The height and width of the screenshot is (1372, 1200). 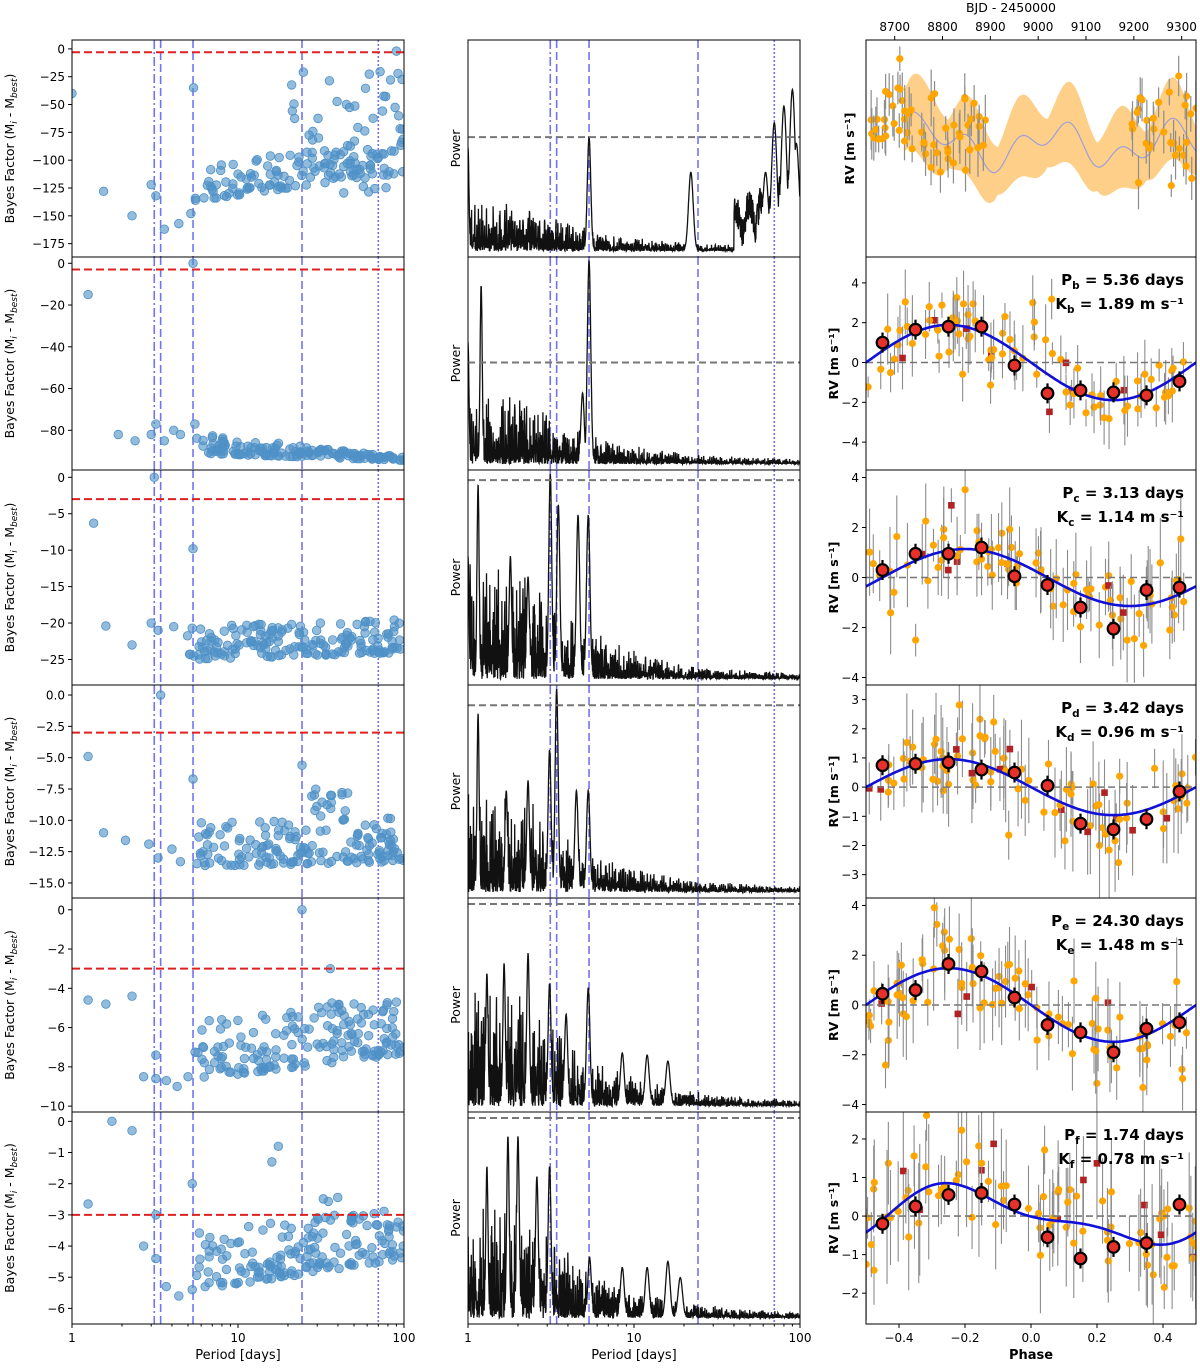 I want to click on y-axis-label: RV [m s⁻¹], so click(x=833, y=792).